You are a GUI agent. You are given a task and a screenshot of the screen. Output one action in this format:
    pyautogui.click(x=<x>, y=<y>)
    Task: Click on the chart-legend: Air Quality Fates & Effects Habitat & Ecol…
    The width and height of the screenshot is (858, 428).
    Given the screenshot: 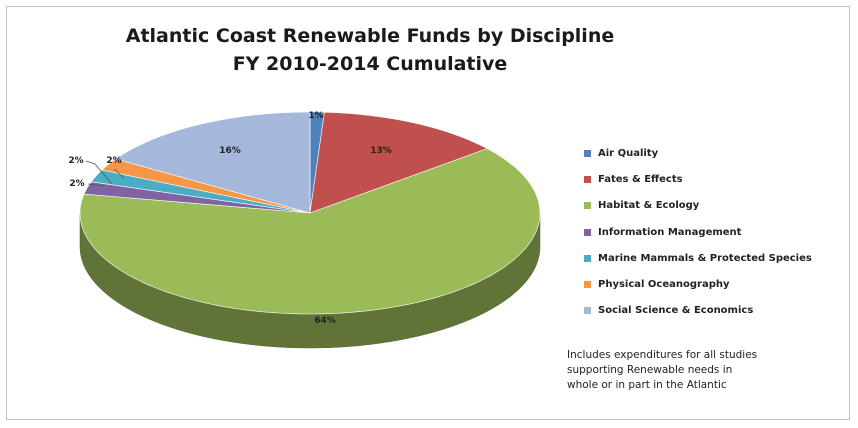 What is the action you would take?
    pyautogui.click(x=714, y=232)
    